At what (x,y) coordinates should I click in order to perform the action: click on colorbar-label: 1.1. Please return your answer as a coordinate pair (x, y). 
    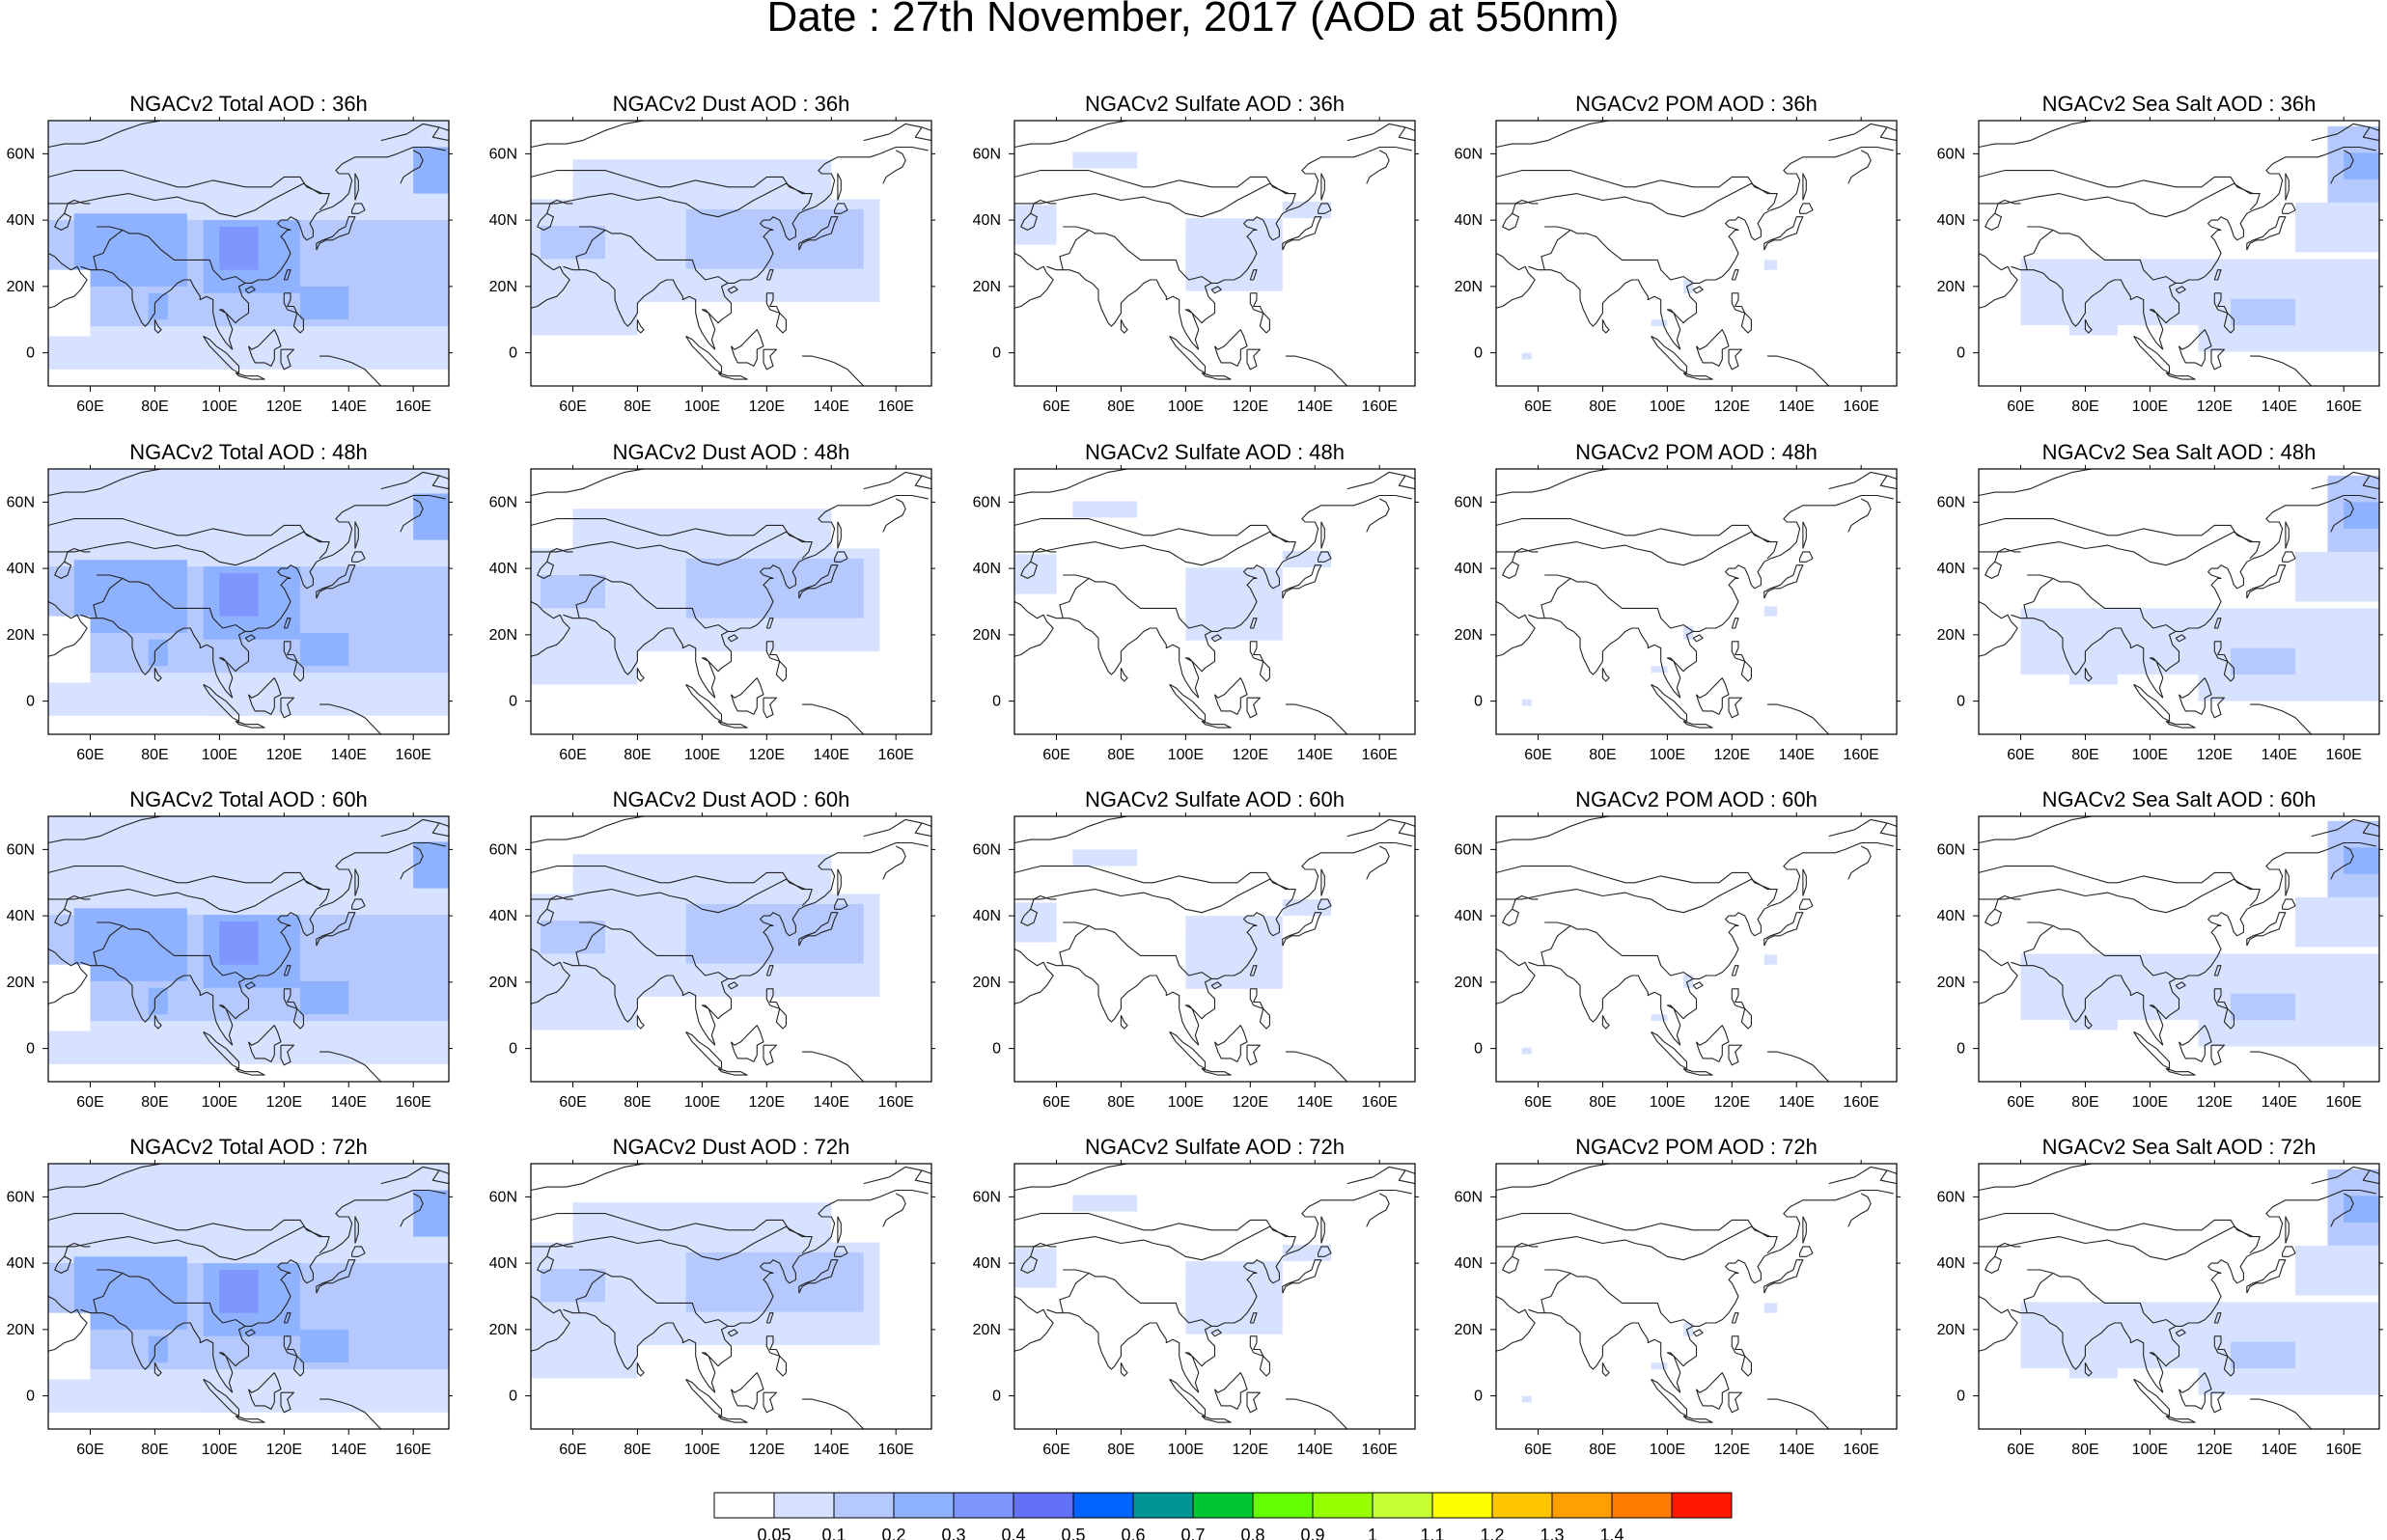
    Looking at the image, I should click on (1432, 1533).